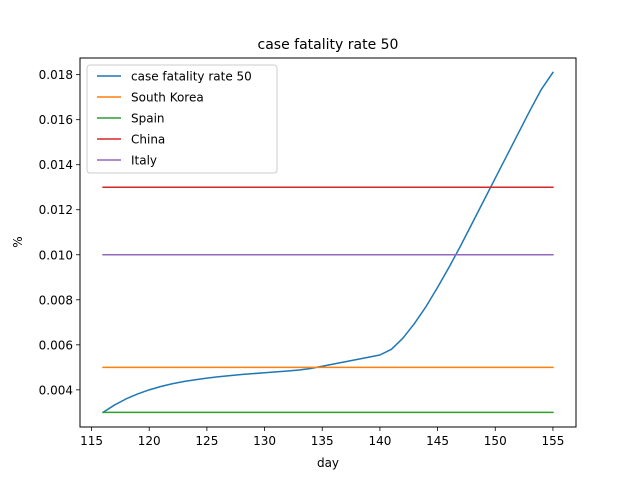 The height and width of the screenshot is (480, 640). What do you see at coordinates (56, 345) in the screenshot?
I see `y-tick-label: 0.006` at bounding box center [56, 345].